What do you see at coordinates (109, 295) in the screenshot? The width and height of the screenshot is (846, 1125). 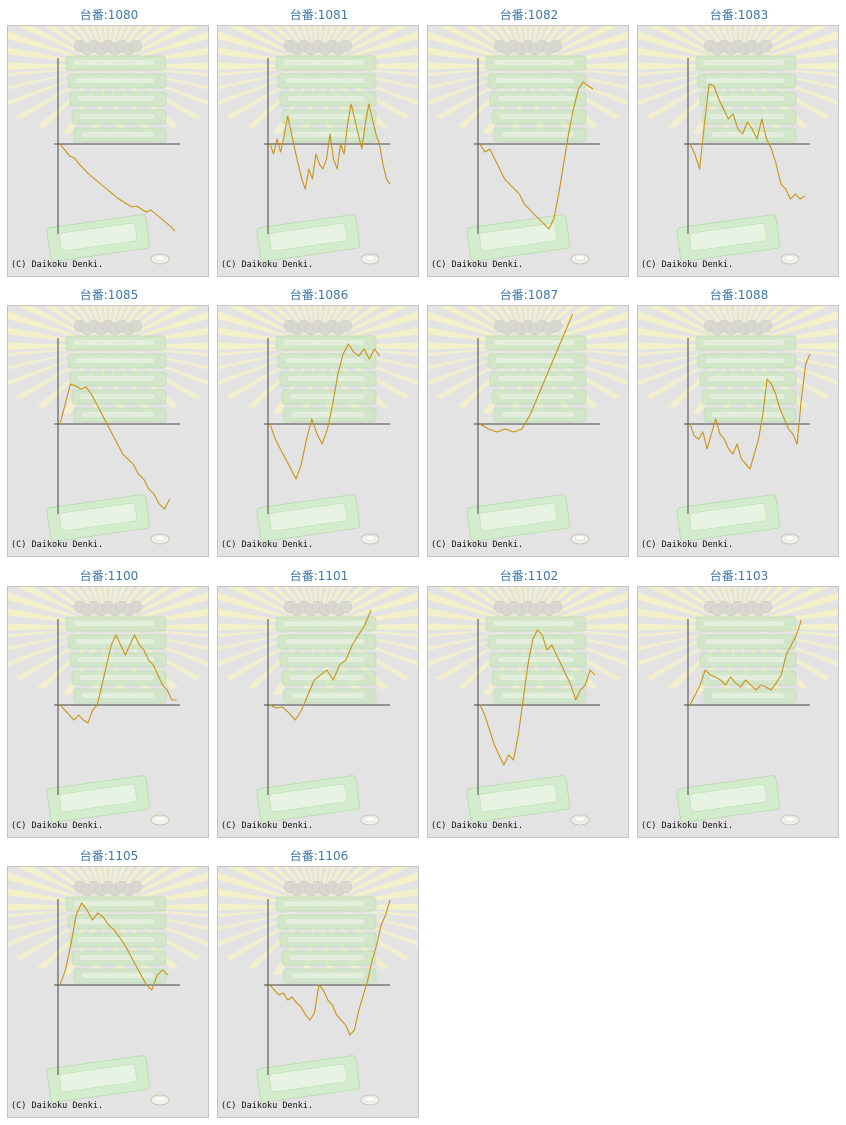 I see `machine-number-link: 台番:1085` at bounding box center [109, 295].